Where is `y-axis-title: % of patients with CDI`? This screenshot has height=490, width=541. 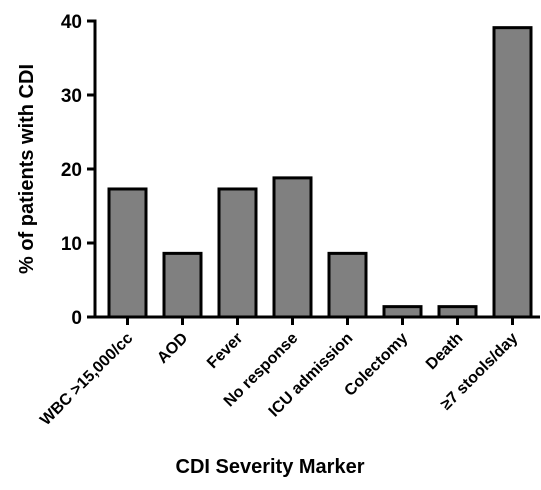
y-axis-title: % of patients with CDI is located at coordinates (27, 169).